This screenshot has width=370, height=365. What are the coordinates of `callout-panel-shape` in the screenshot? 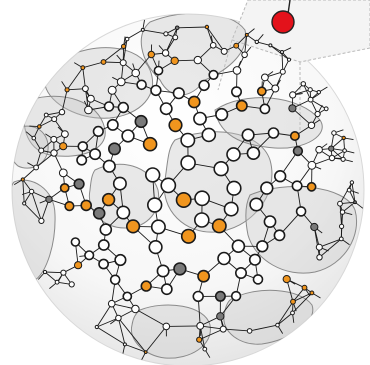 It's located at (300, 31).